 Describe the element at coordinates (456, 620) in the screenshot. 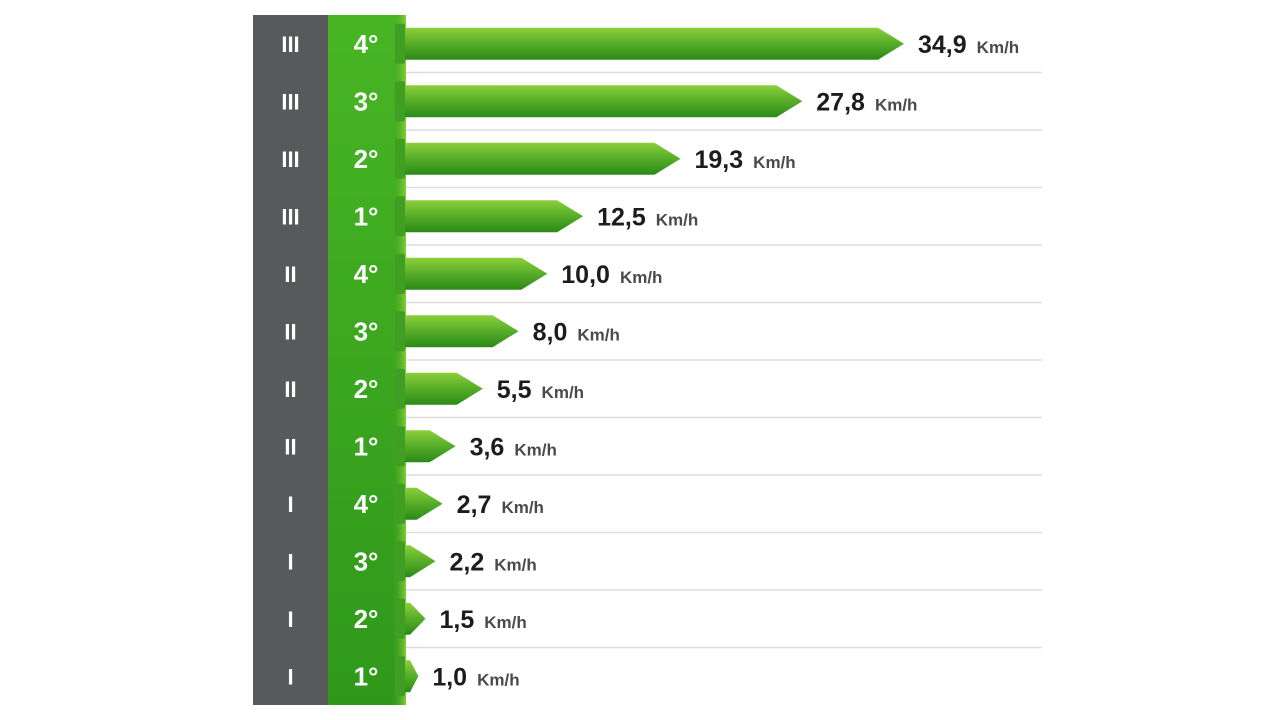

I see `value-label: 1,5` at that location.